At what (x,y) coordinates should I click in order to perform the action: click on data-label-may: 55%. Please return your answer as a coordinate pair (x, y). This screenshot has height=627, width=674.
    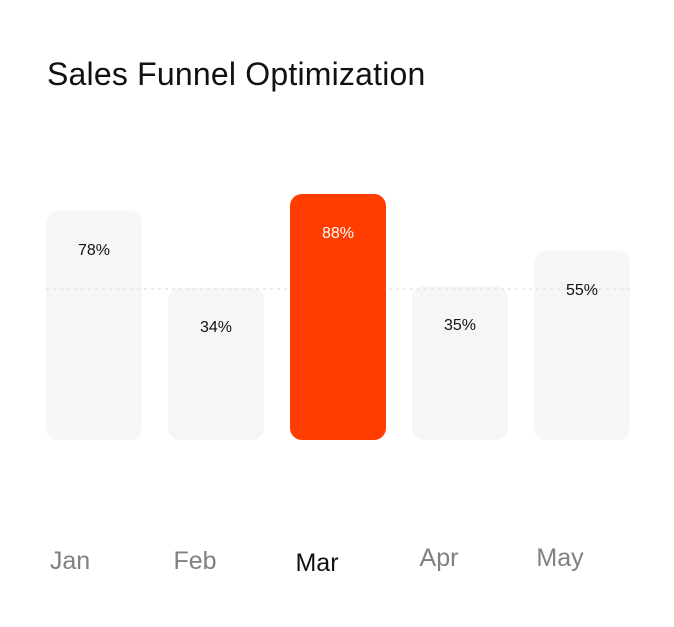
    Looking at the image, I should click on (582, 290).